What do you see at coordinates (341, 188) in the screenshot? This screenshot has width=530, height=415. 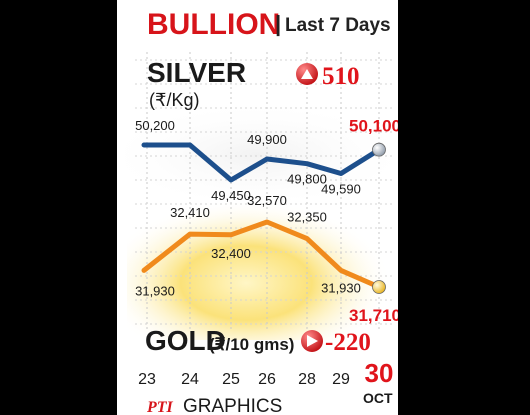 I see `silver-data-label: 49,590` at bounding box center [341, 188].